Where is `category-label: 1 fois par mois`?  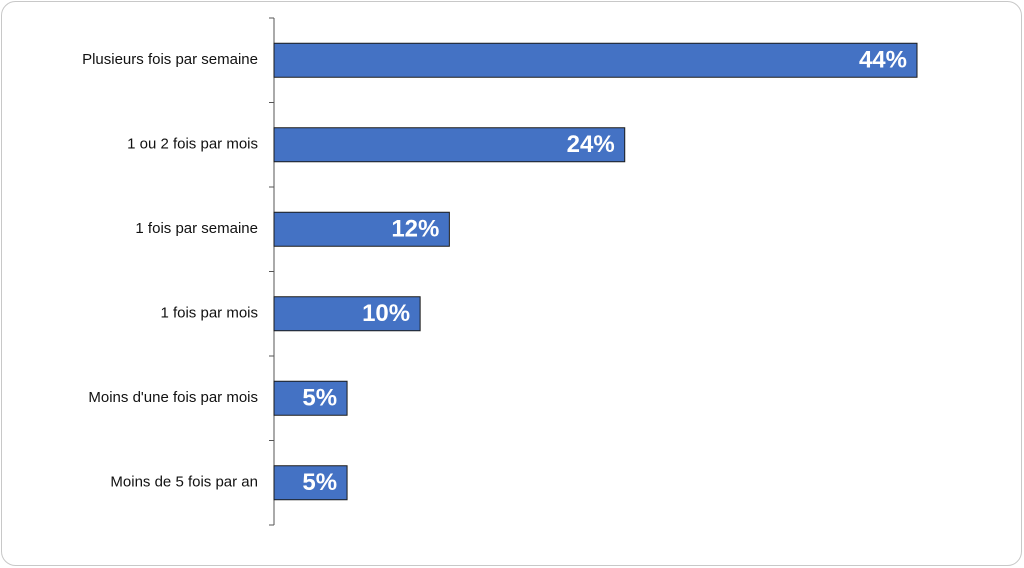
category-label: 1 fois par mois is located at coordinates (209, 313).